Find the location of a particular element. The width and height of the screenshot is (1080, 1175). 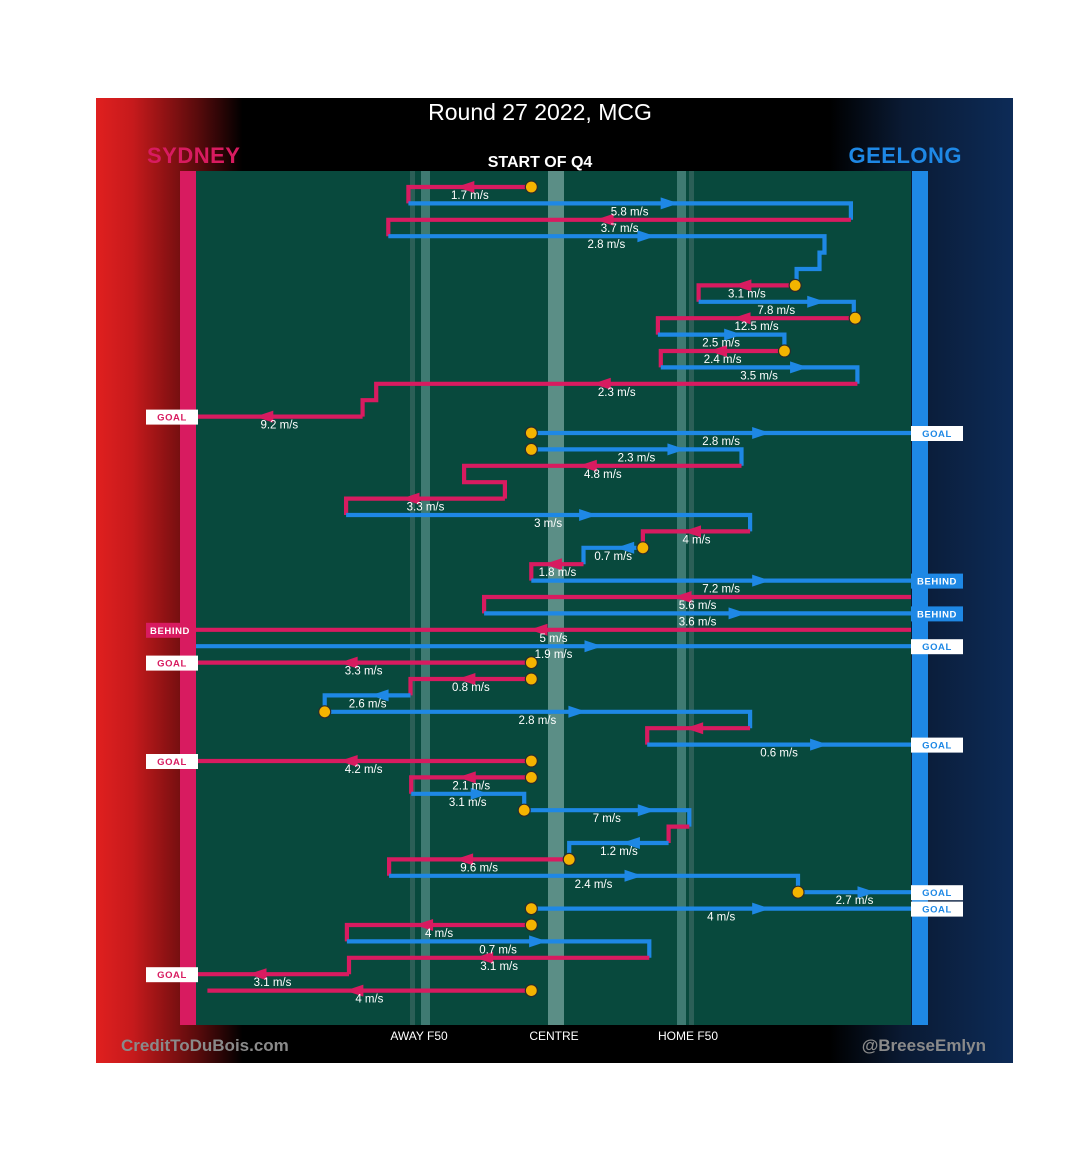

x-tick-label: AWAY F50 is located at coordinates (419, 1036).